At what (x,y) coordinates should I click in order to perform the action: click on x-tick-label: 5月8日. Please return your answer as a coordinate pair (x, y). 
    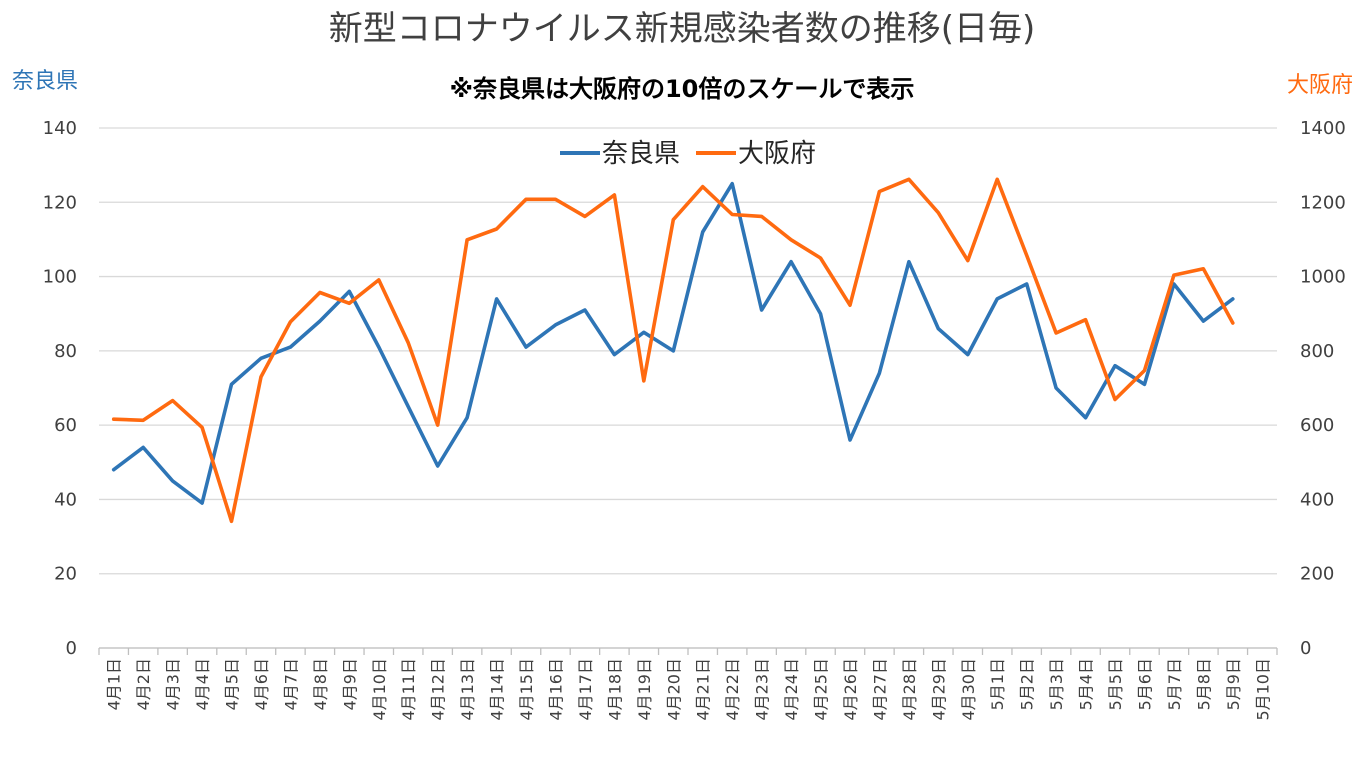
    Looking at the image, I should click on (1203, 684).